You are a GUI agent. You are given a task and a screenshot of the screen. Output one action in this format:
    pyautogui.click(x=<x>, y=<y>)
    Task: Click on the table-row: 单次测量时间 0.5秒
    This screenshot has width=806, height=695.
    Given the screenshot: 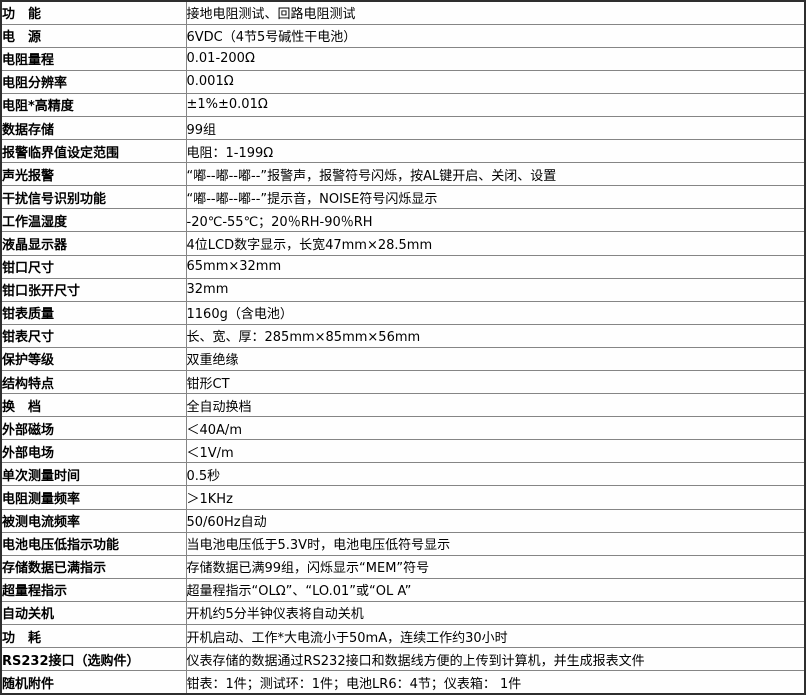 What is the action you would take?
    pyautogui.click(x=403, y=474)
    